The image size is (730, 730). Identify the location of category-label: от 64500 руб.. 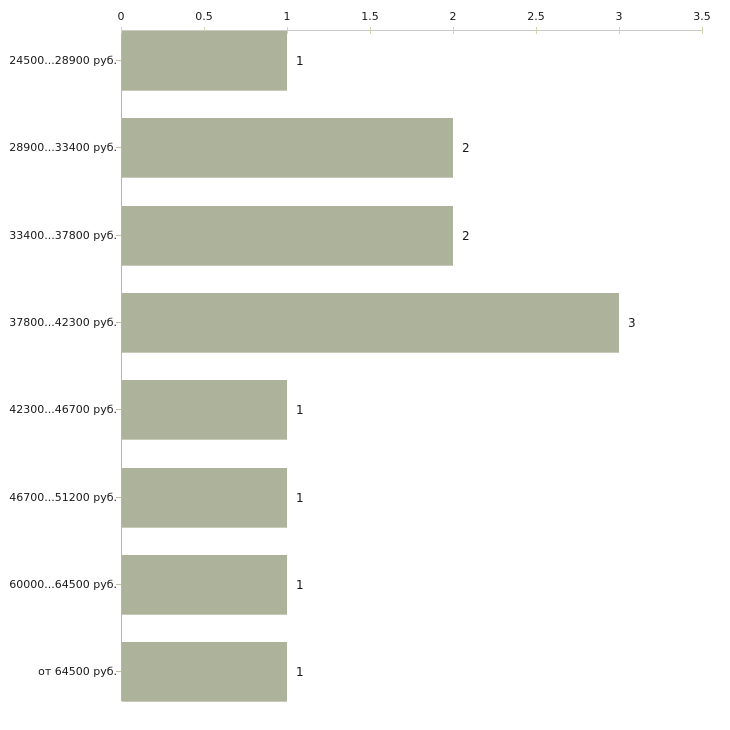
(77, 671).